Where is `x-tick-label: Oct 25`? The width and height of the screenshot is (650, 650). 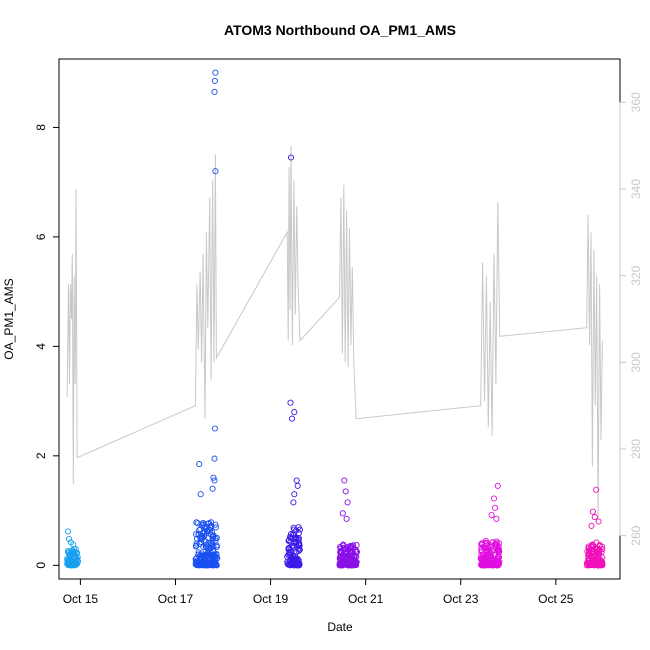 x-tick-label: Oct 25 is located at coordinates (556, 599).